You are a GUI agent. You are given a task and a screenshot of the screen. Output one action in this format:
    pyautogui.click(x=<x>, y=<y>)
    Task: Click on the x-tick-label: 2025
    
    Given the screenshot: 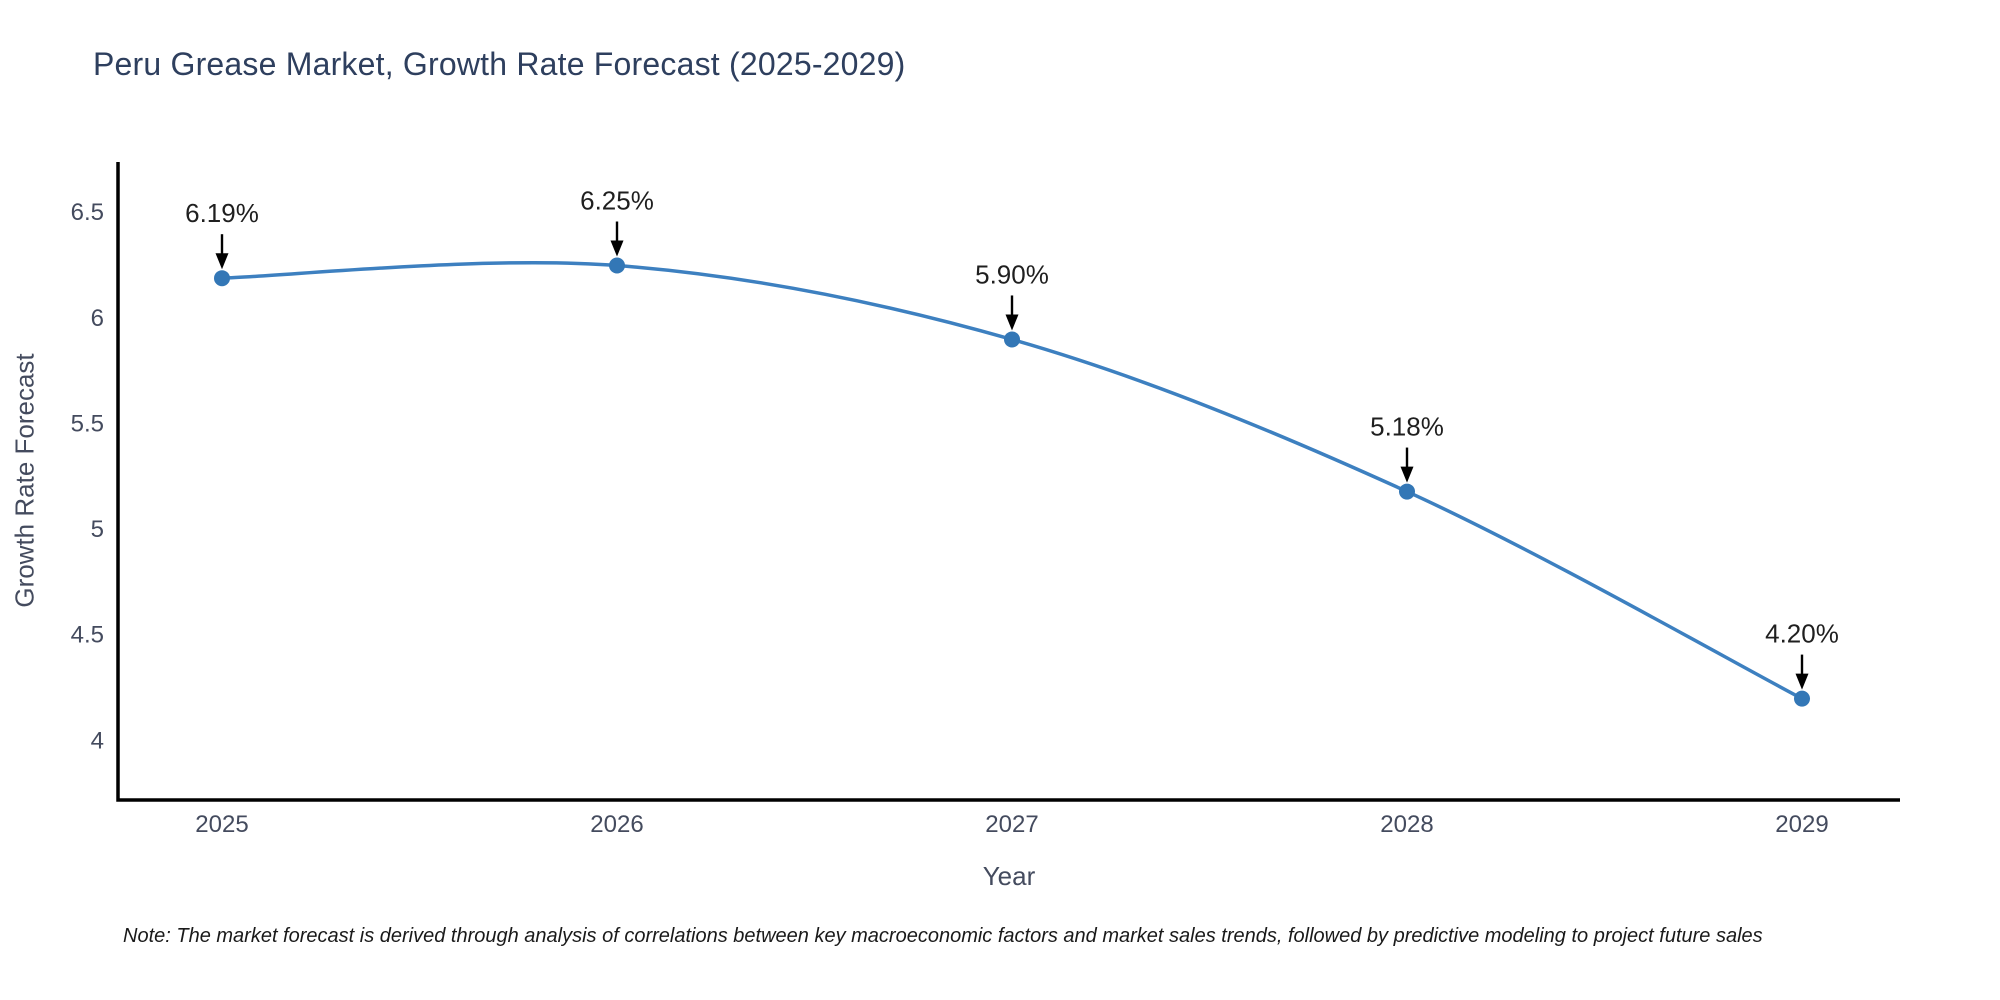 What is the action you would take?
    pyautogui.click(x=221, y=824)
    